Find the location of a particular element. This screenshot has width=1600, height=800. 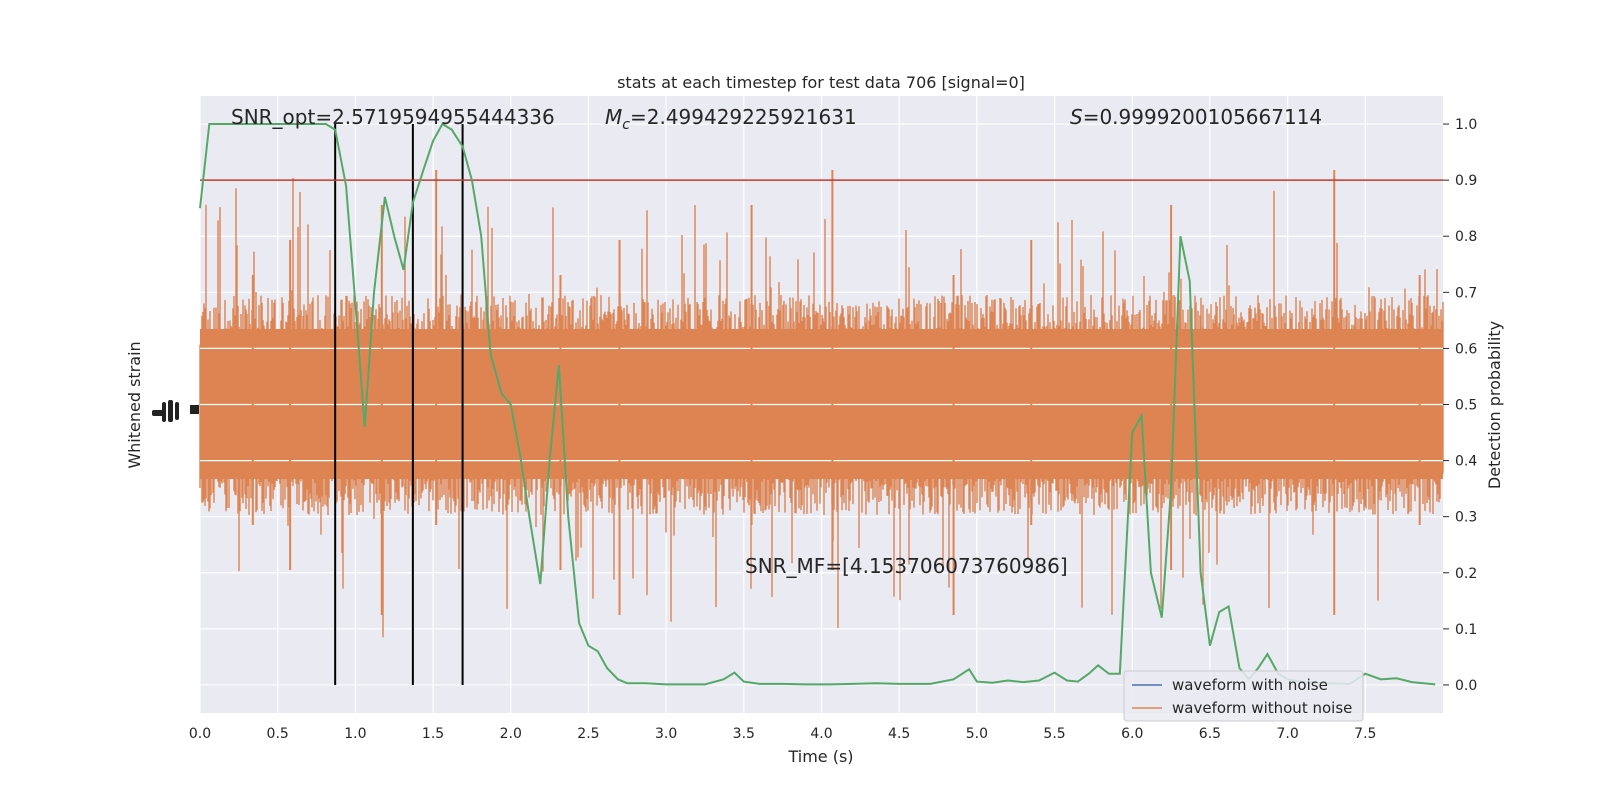

snr-mf-annotation: SNR_MF=[4.153706073760986] is located at coordinates (906, 566).